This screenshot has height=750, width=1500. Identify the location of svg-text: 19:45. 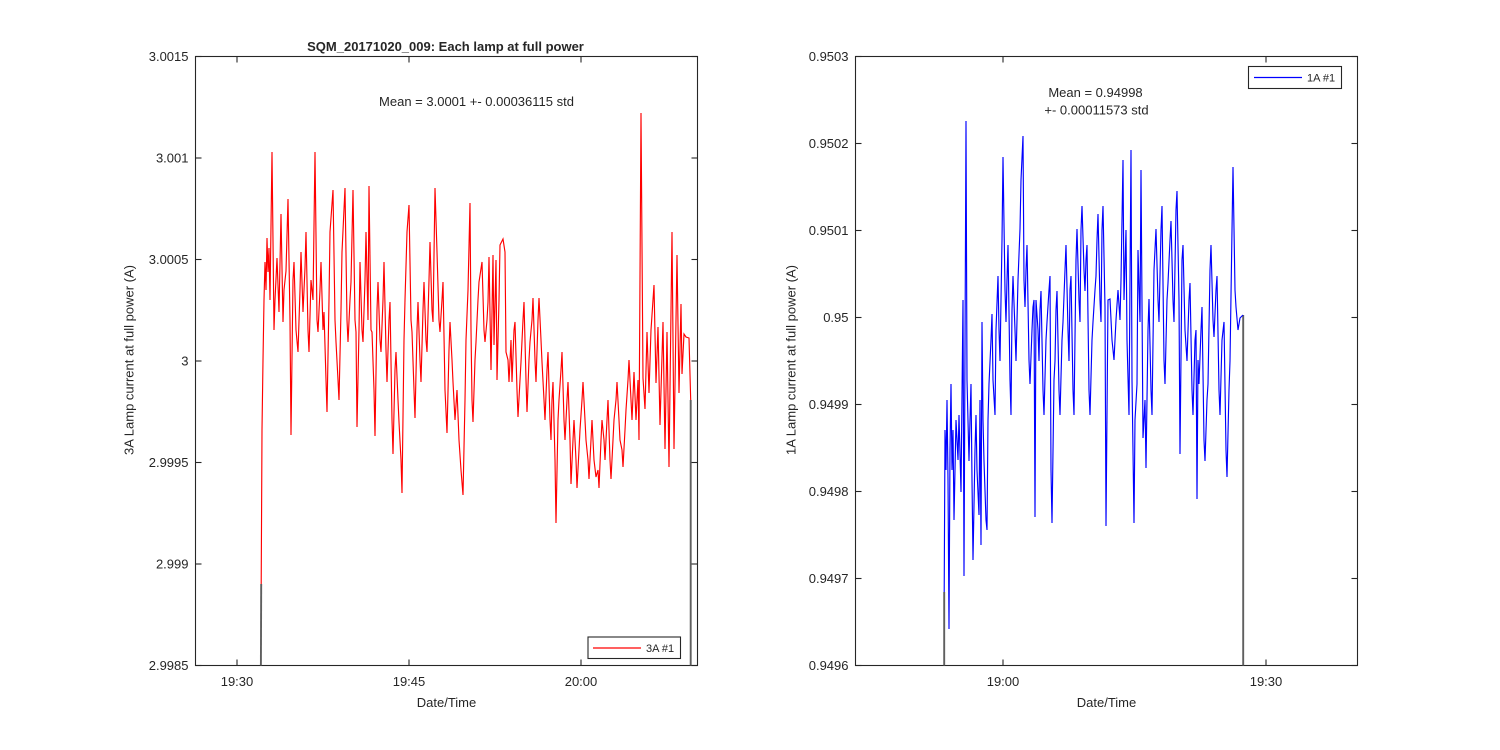
(409, 681).